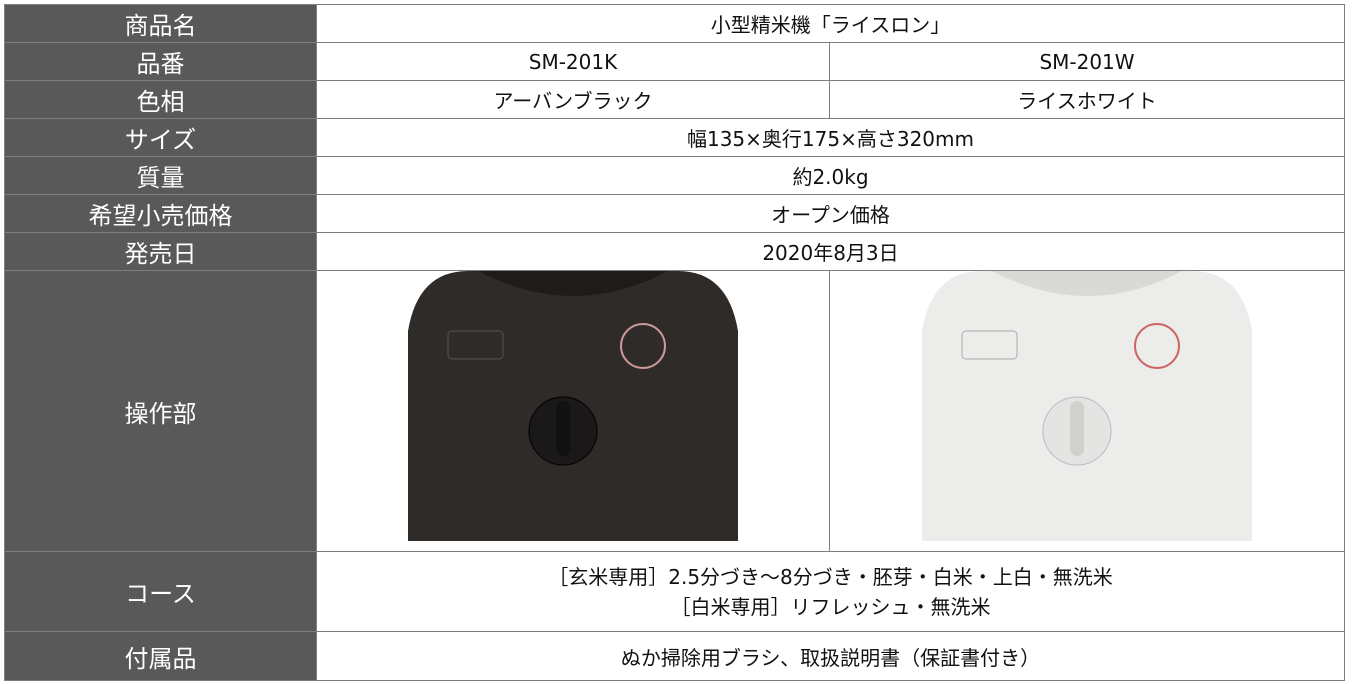 The height and width of the screenshot is (684, 1359). What do you see at coordinates (830, 213) in the screenshot?
I see `value-cell: オープン価格` at bounding box center [830, 213].